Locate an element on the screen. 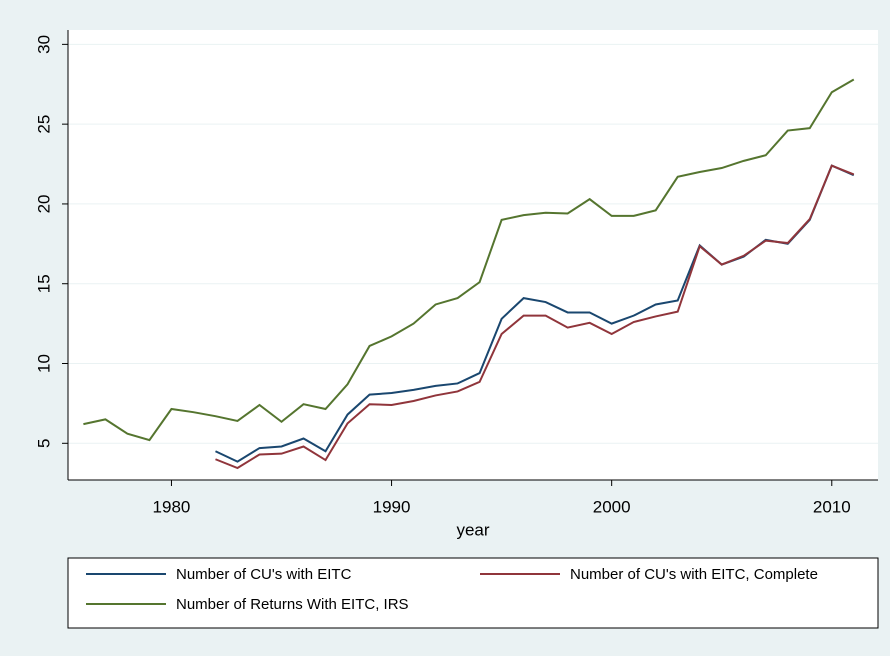 Image resolution: width=890 pixels, height=656 pixels. y-tick-label: 5 is located at coordinates (43, 443).